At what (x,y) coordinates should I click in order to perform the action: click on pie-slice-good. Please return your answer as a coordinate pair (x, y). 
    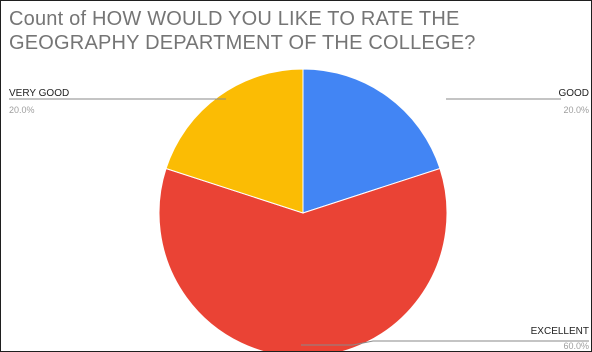
    Looking at the image, I should click on (371, 141).